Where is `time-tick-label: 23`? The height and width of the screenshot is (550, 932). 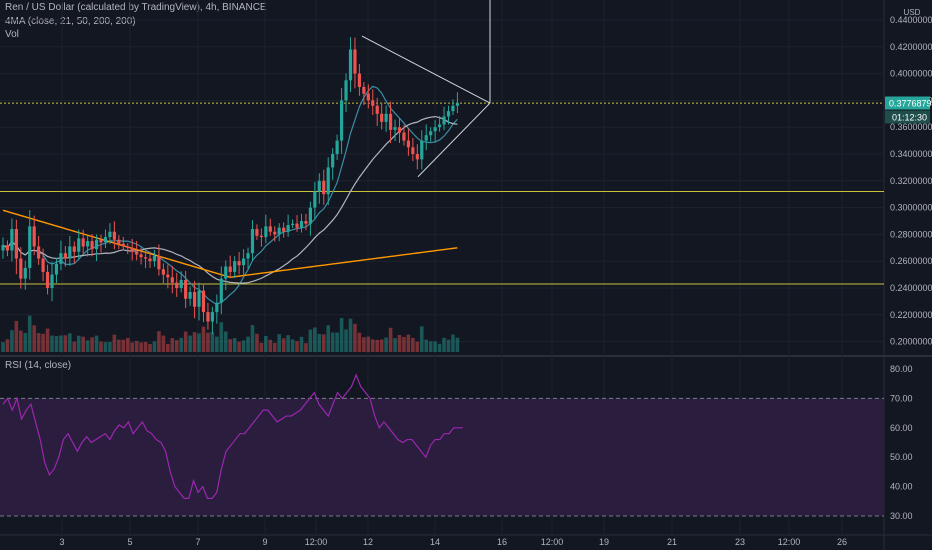 time-tick-label: 23 is located at coordinates (740, 542).